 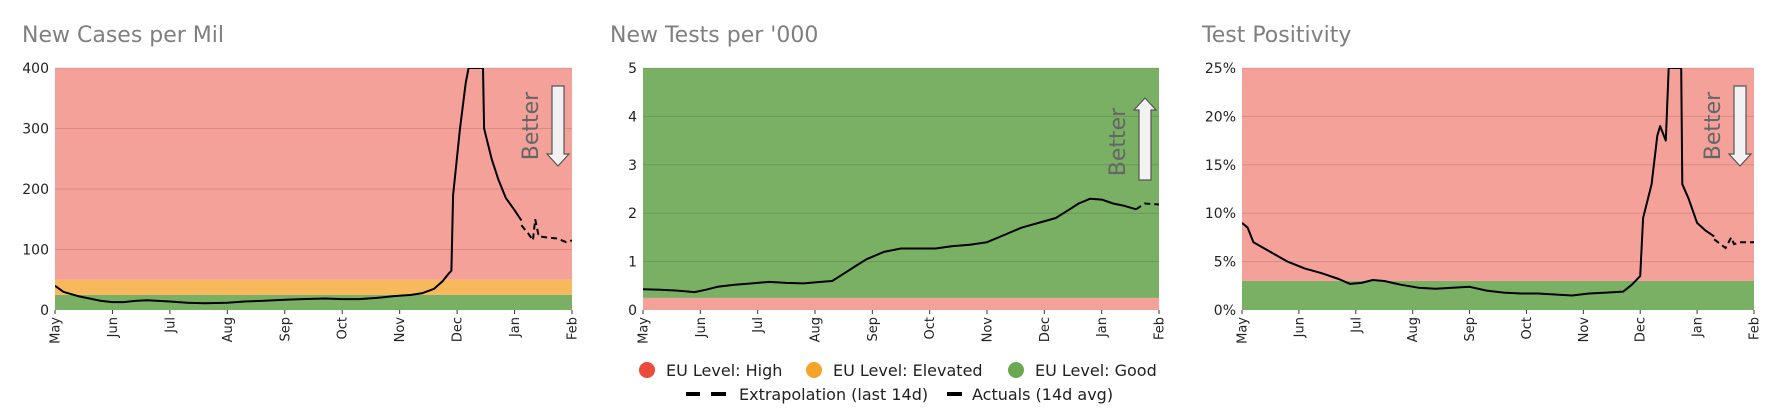 I want to click on legend-extrapolation-label: Extrapolation (last 14d), so click(x=833, y=394).